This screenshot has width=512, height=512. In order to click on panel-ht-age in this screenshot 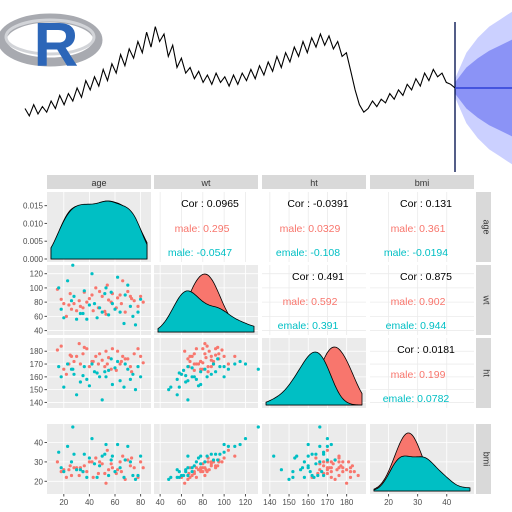, I will do `click(99, 373)`.